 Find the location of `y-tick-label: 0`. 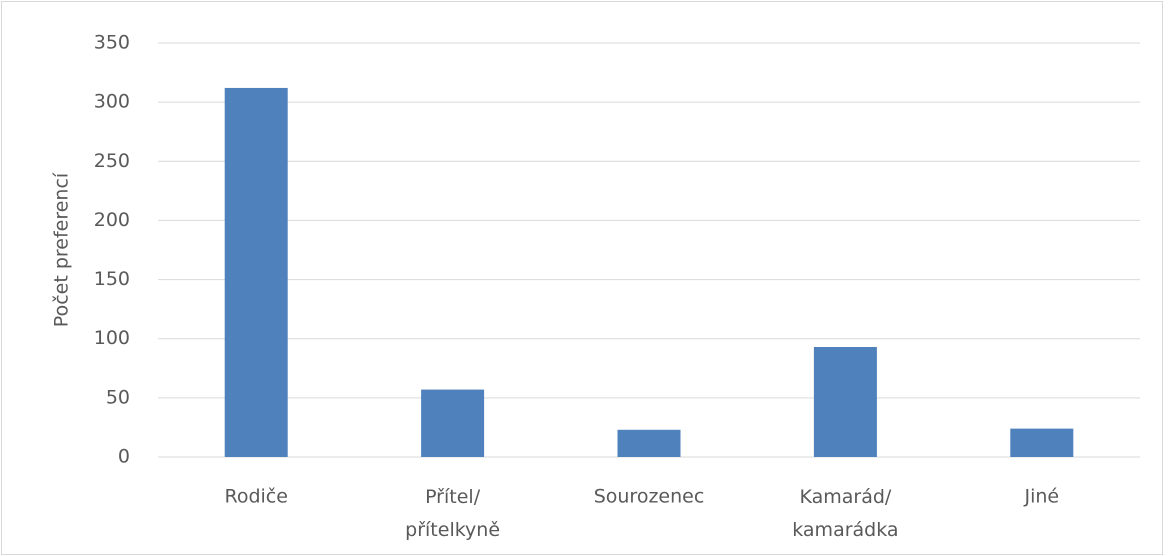

y-tick-label: 0 is located at coordinates (124, 457).